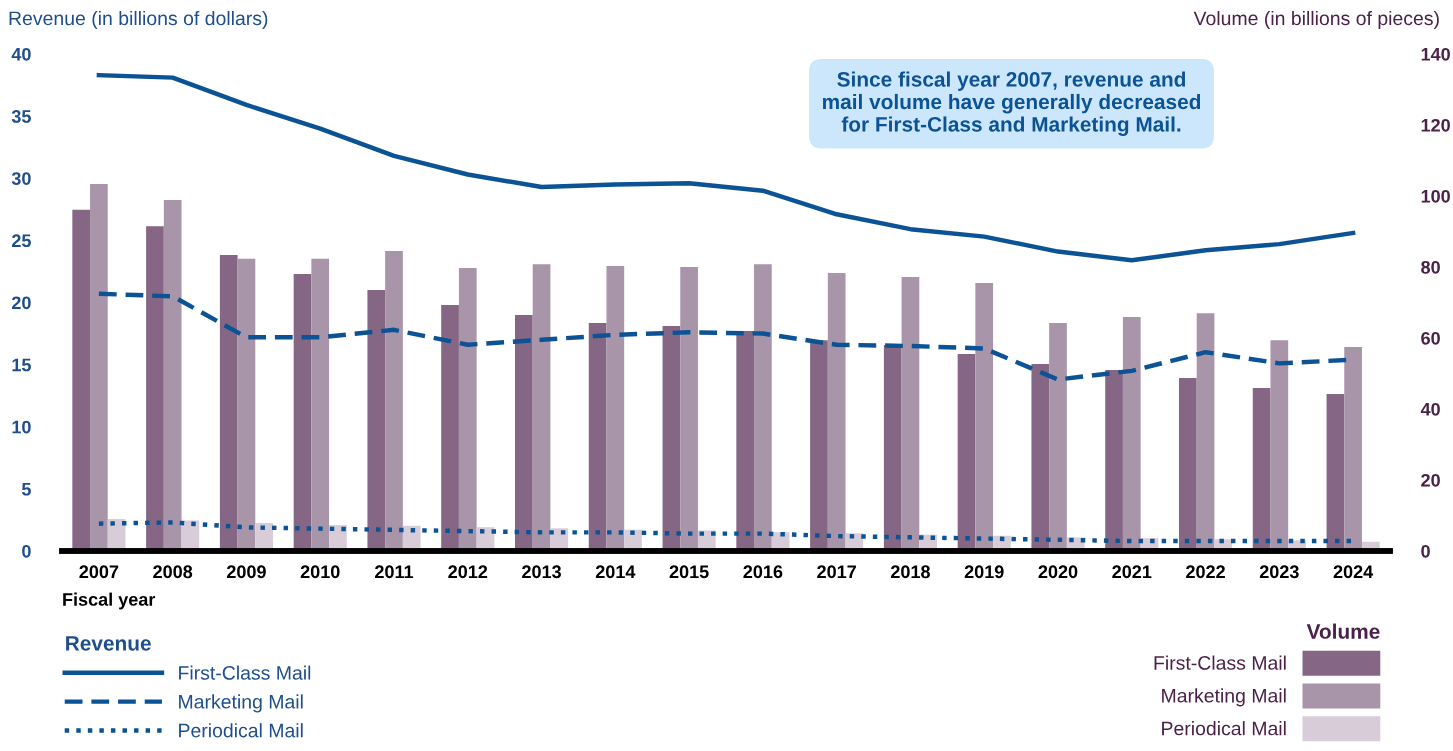 Image resolution: width=1453 pixels, height=751 pixels. I want to click on x-tick-label: 2008, so click(173, 572).